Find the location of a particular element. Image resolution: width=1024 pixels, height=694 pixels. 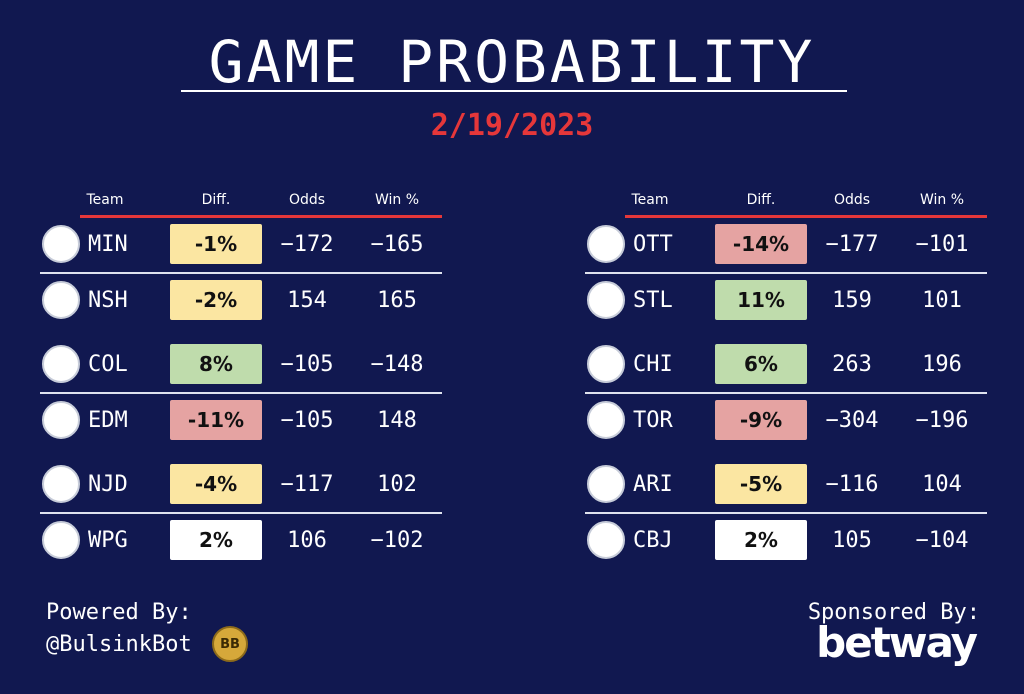

win-value: −165 is located at coordinates (397, 244).